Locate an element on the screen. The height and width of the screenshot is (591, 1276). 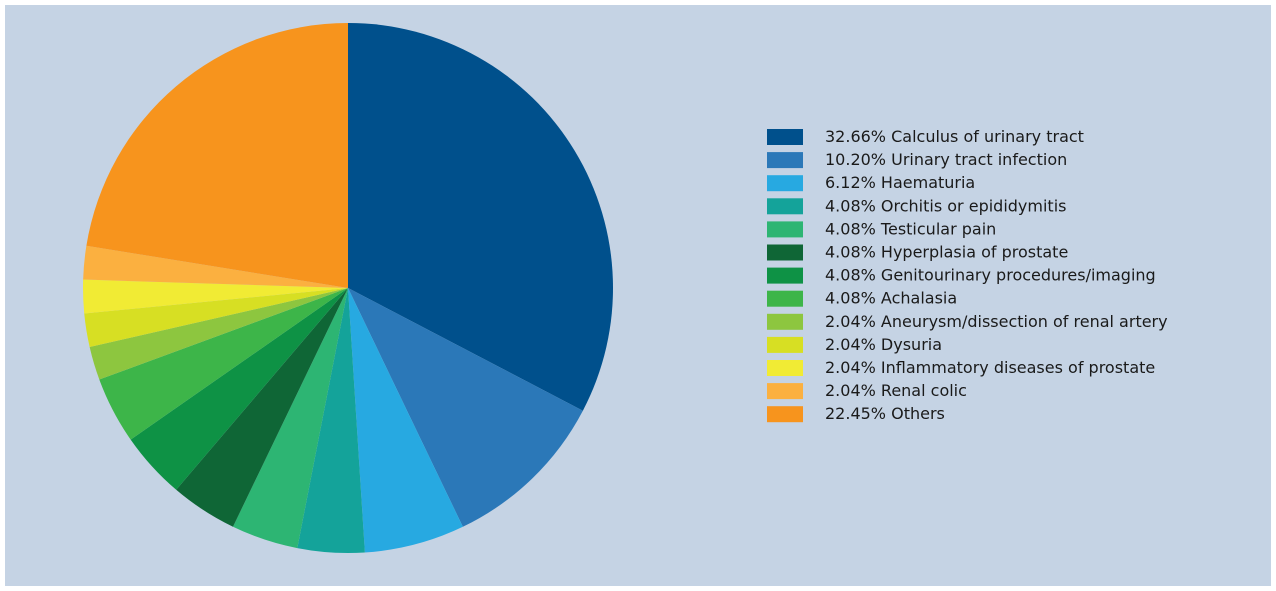
legend-label: 4.08% Hyperplasia of prostate is located at coordinates (946, 251).